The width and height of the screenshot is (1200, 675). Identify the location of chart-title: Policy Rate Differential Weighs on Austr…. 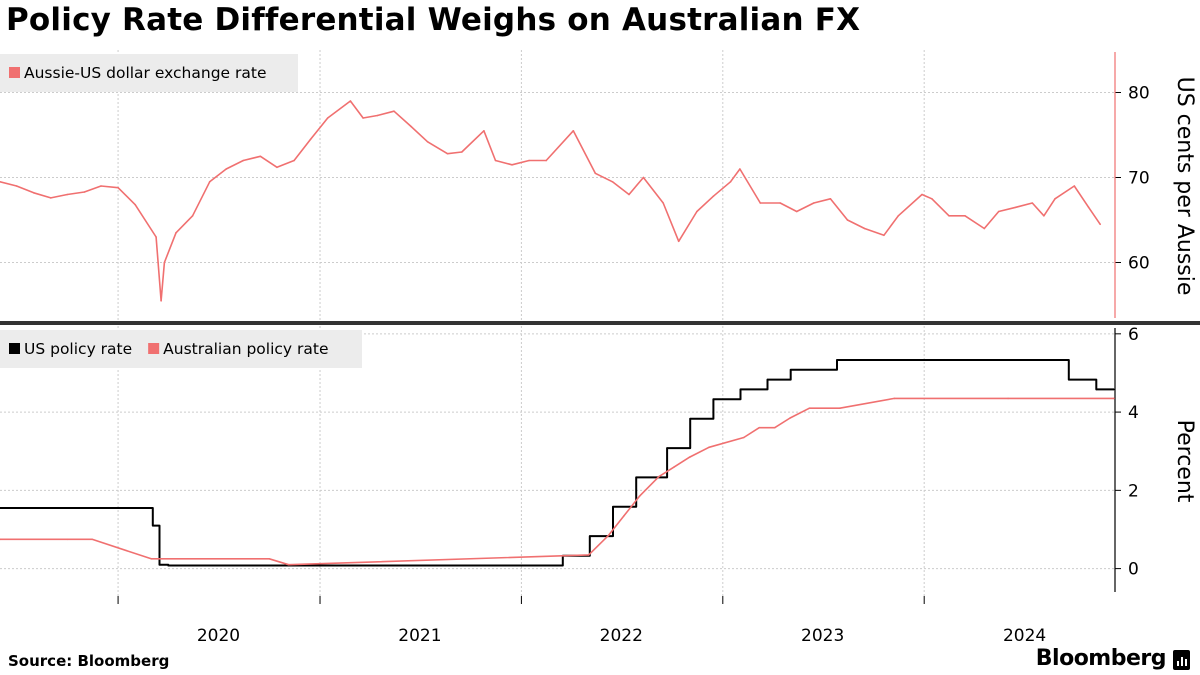
(433, 20).